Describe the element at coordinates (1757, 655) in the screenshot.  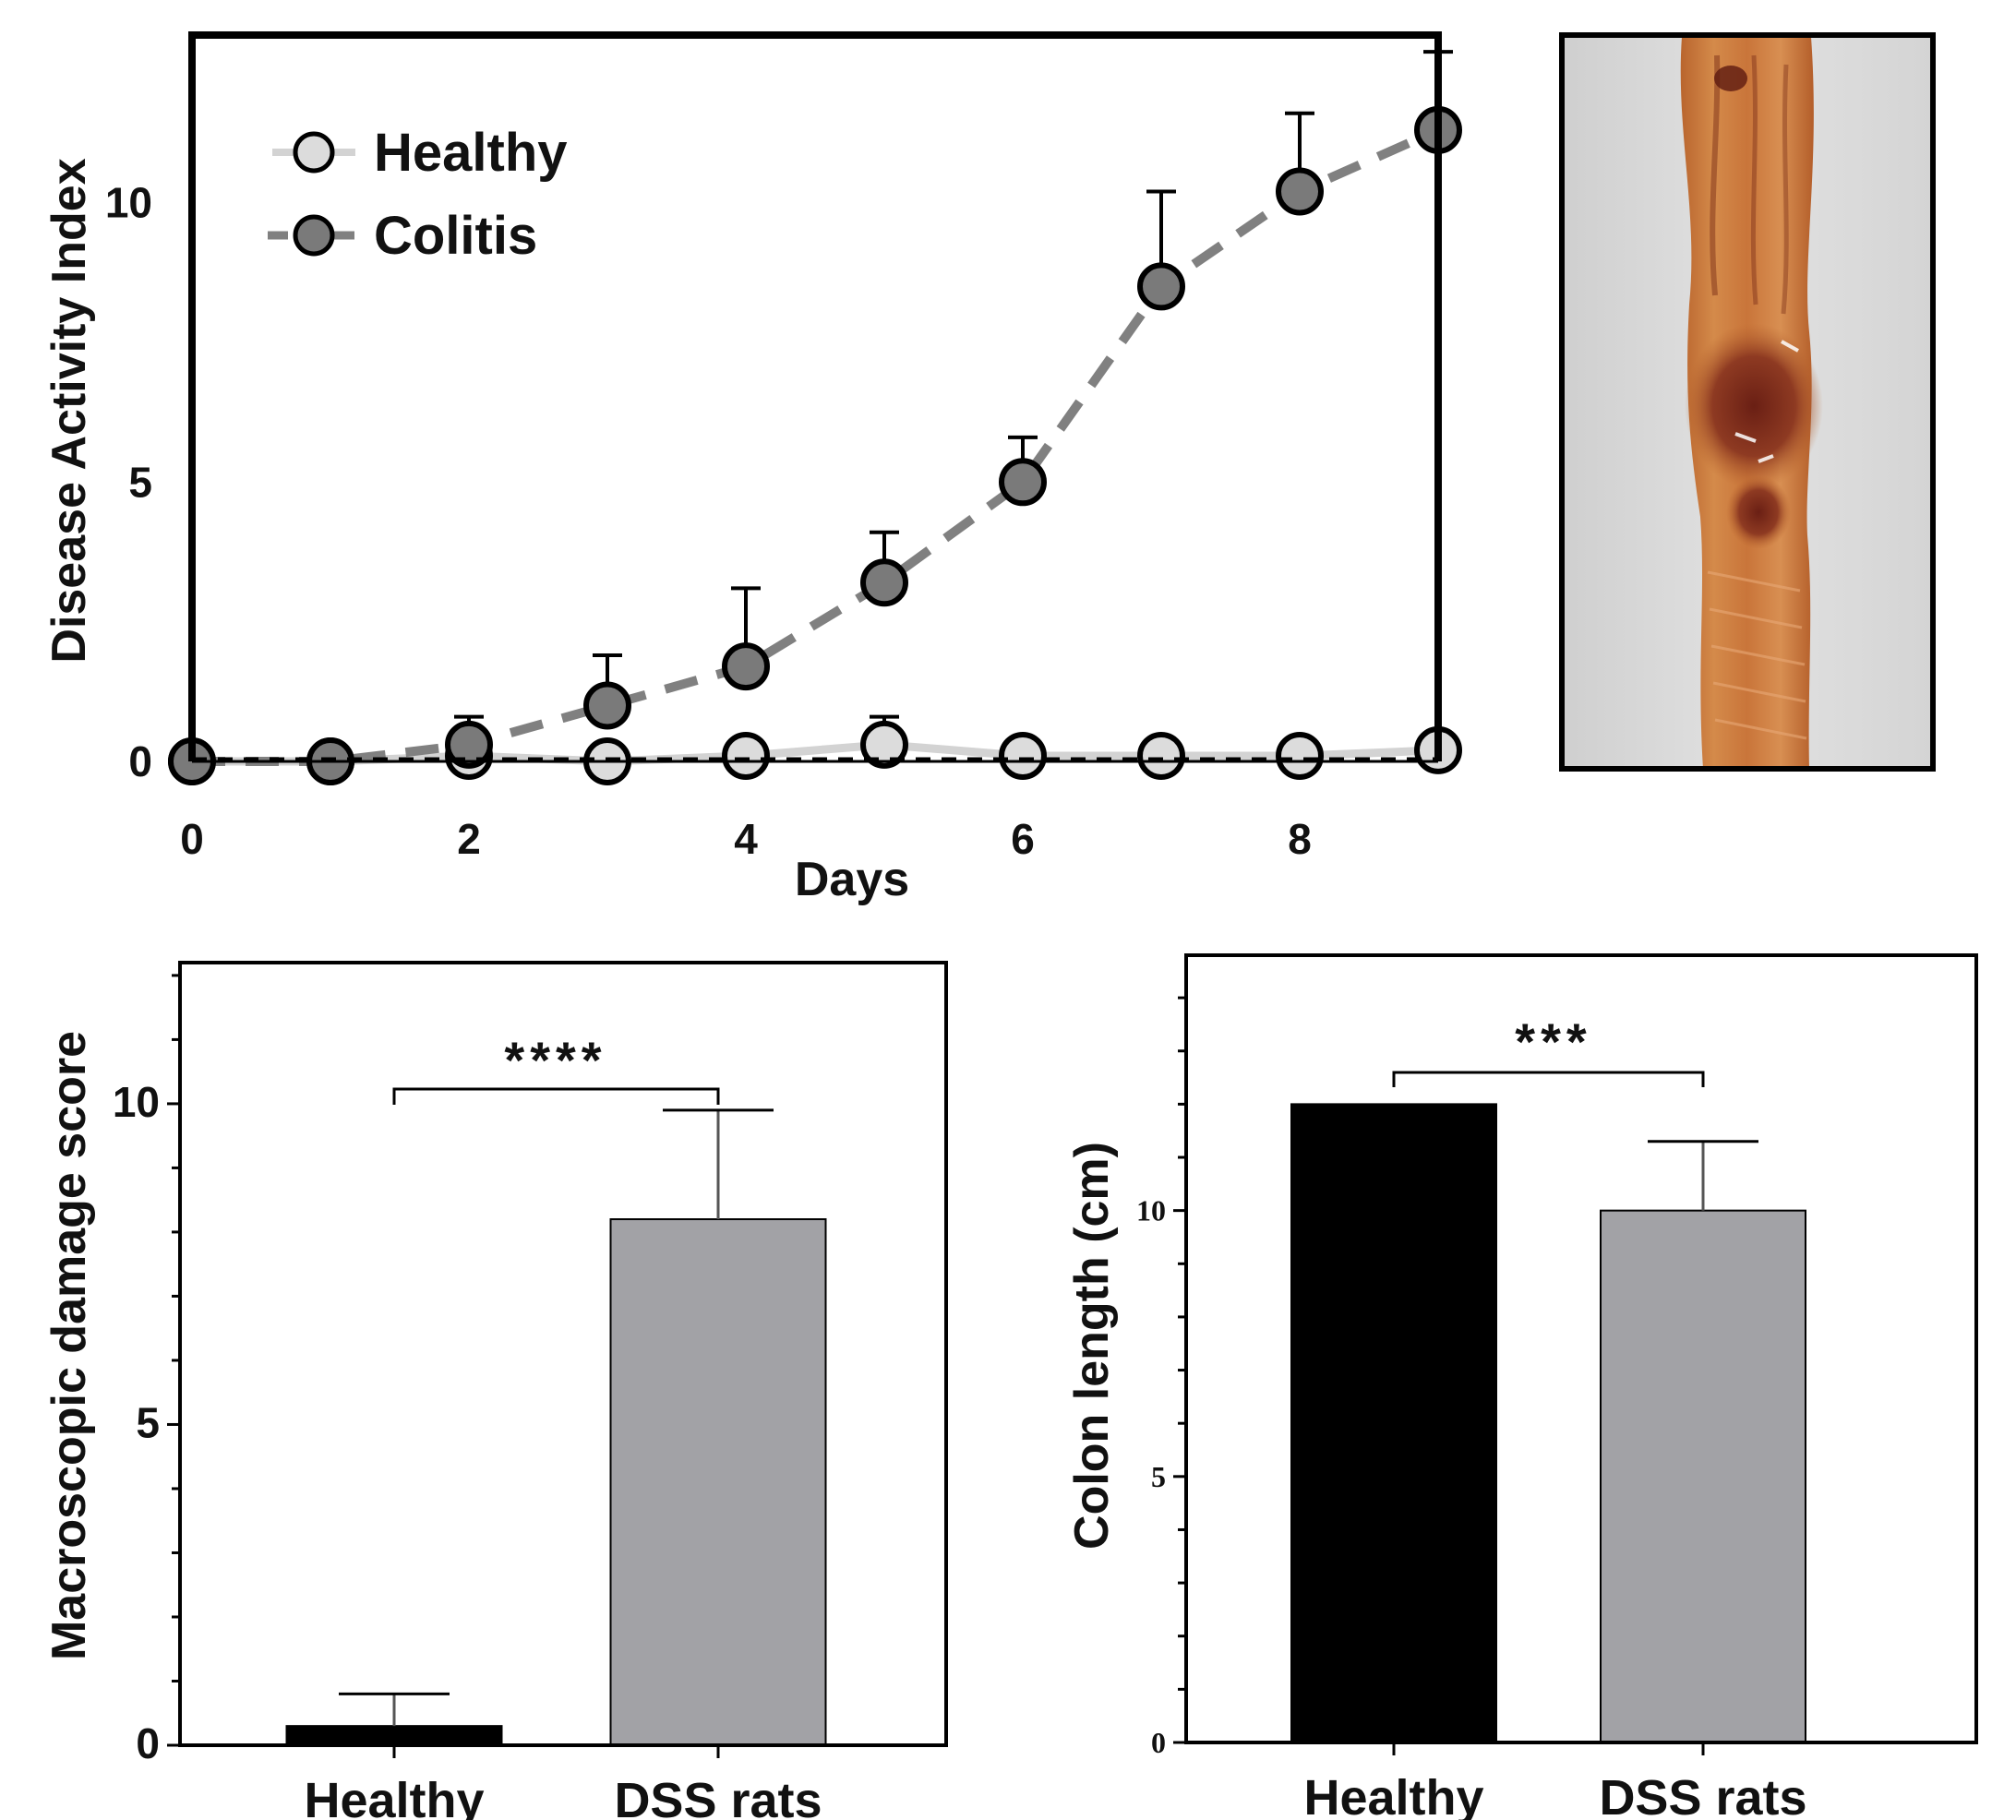
I see `mucosa-pattern` at that location.